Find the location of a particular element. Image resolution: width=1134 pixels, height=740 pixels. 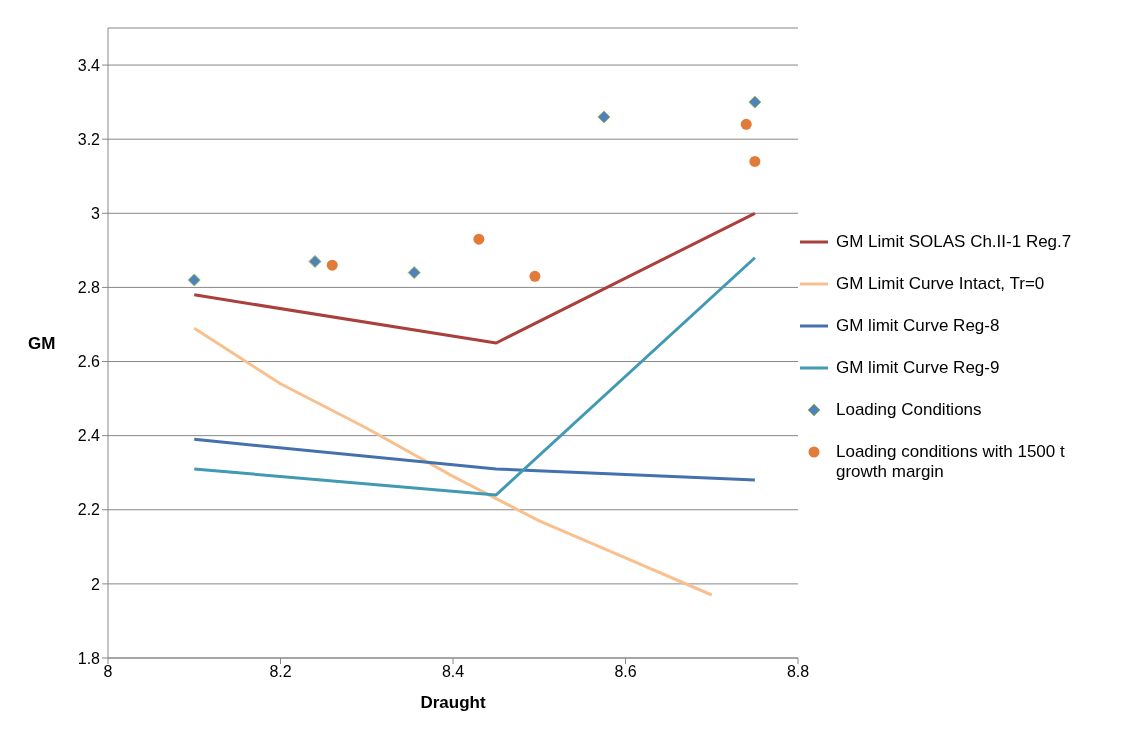

y-tick-label: 2.2 is located at coordinates (89, 510).